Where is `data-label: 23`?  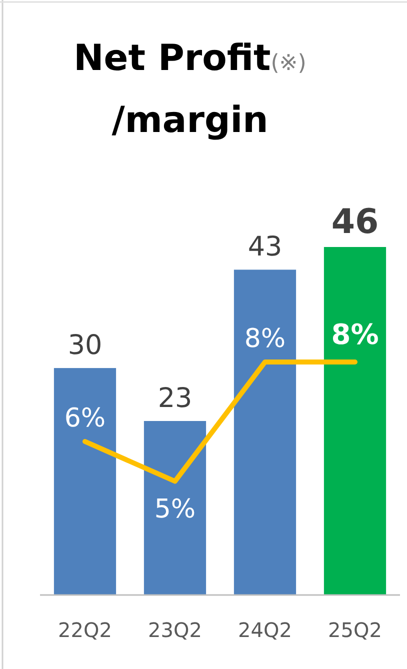 data-label: 23 is located at coordinates (175, 398).